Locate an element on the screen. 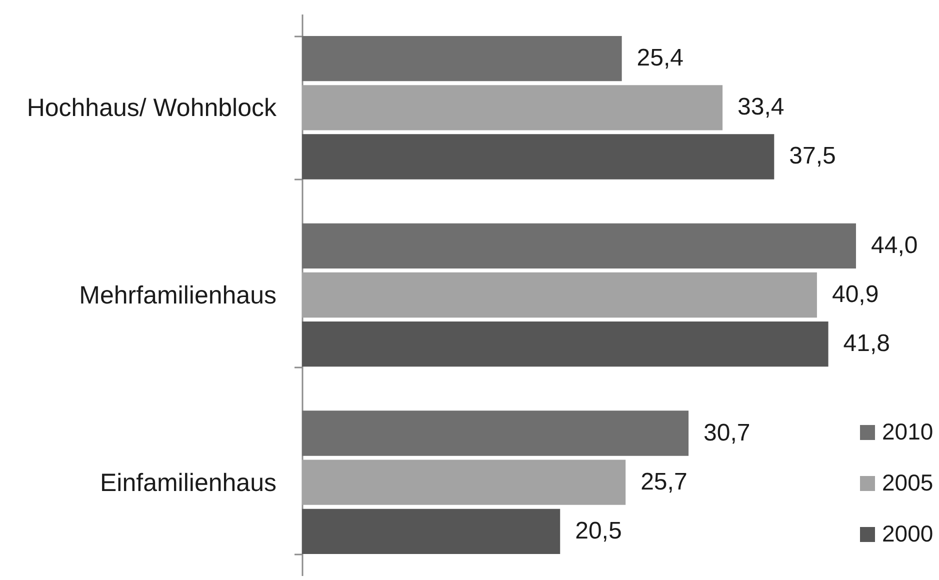 This screenshot has width=939, height=580. legend-label: 2005 is located at coordinates (908, 483).